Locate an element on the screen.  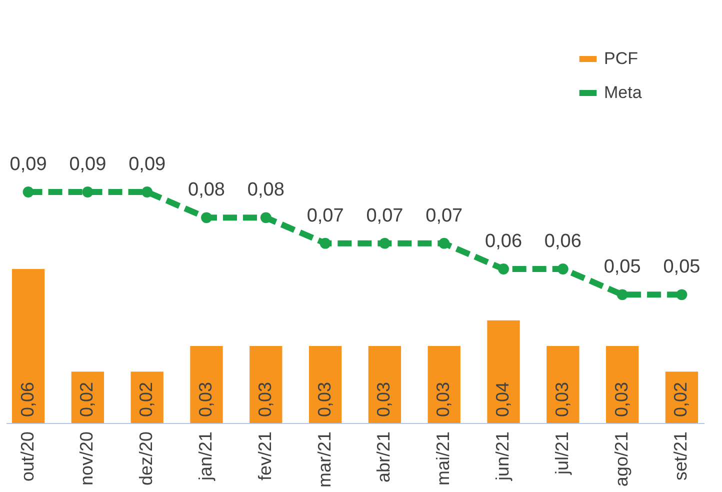
x-tick-label: out/20 is located at coordinates (27, 457).